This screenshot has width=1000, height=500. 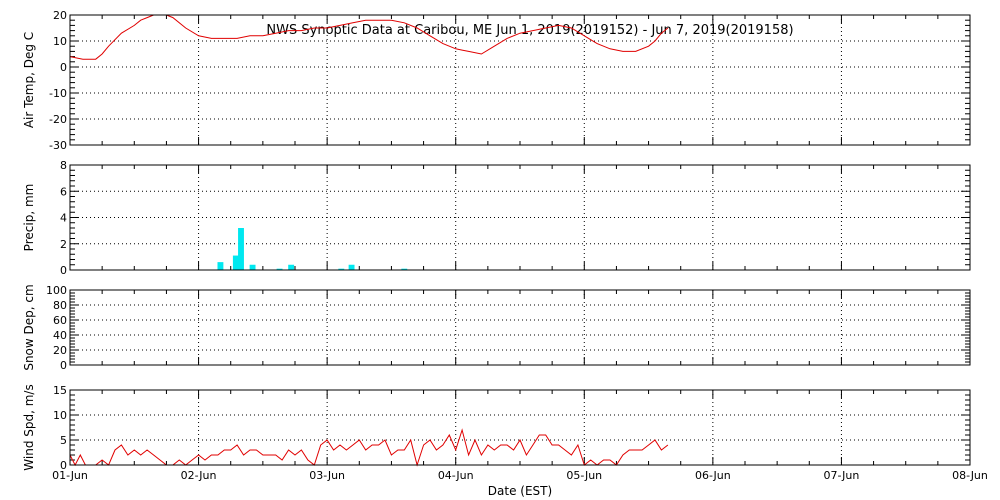 What do you see at coordinates (60, 305) in the screenshot?
I see `y-tick-label: 80` at bounding box center [60, 305].